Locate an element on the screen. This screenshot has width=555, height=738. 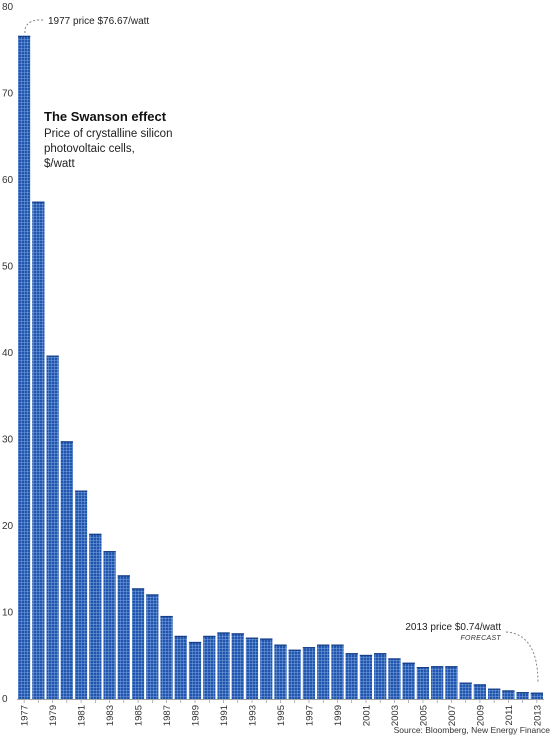
bar-1981 is located at coordinates (81, 594).